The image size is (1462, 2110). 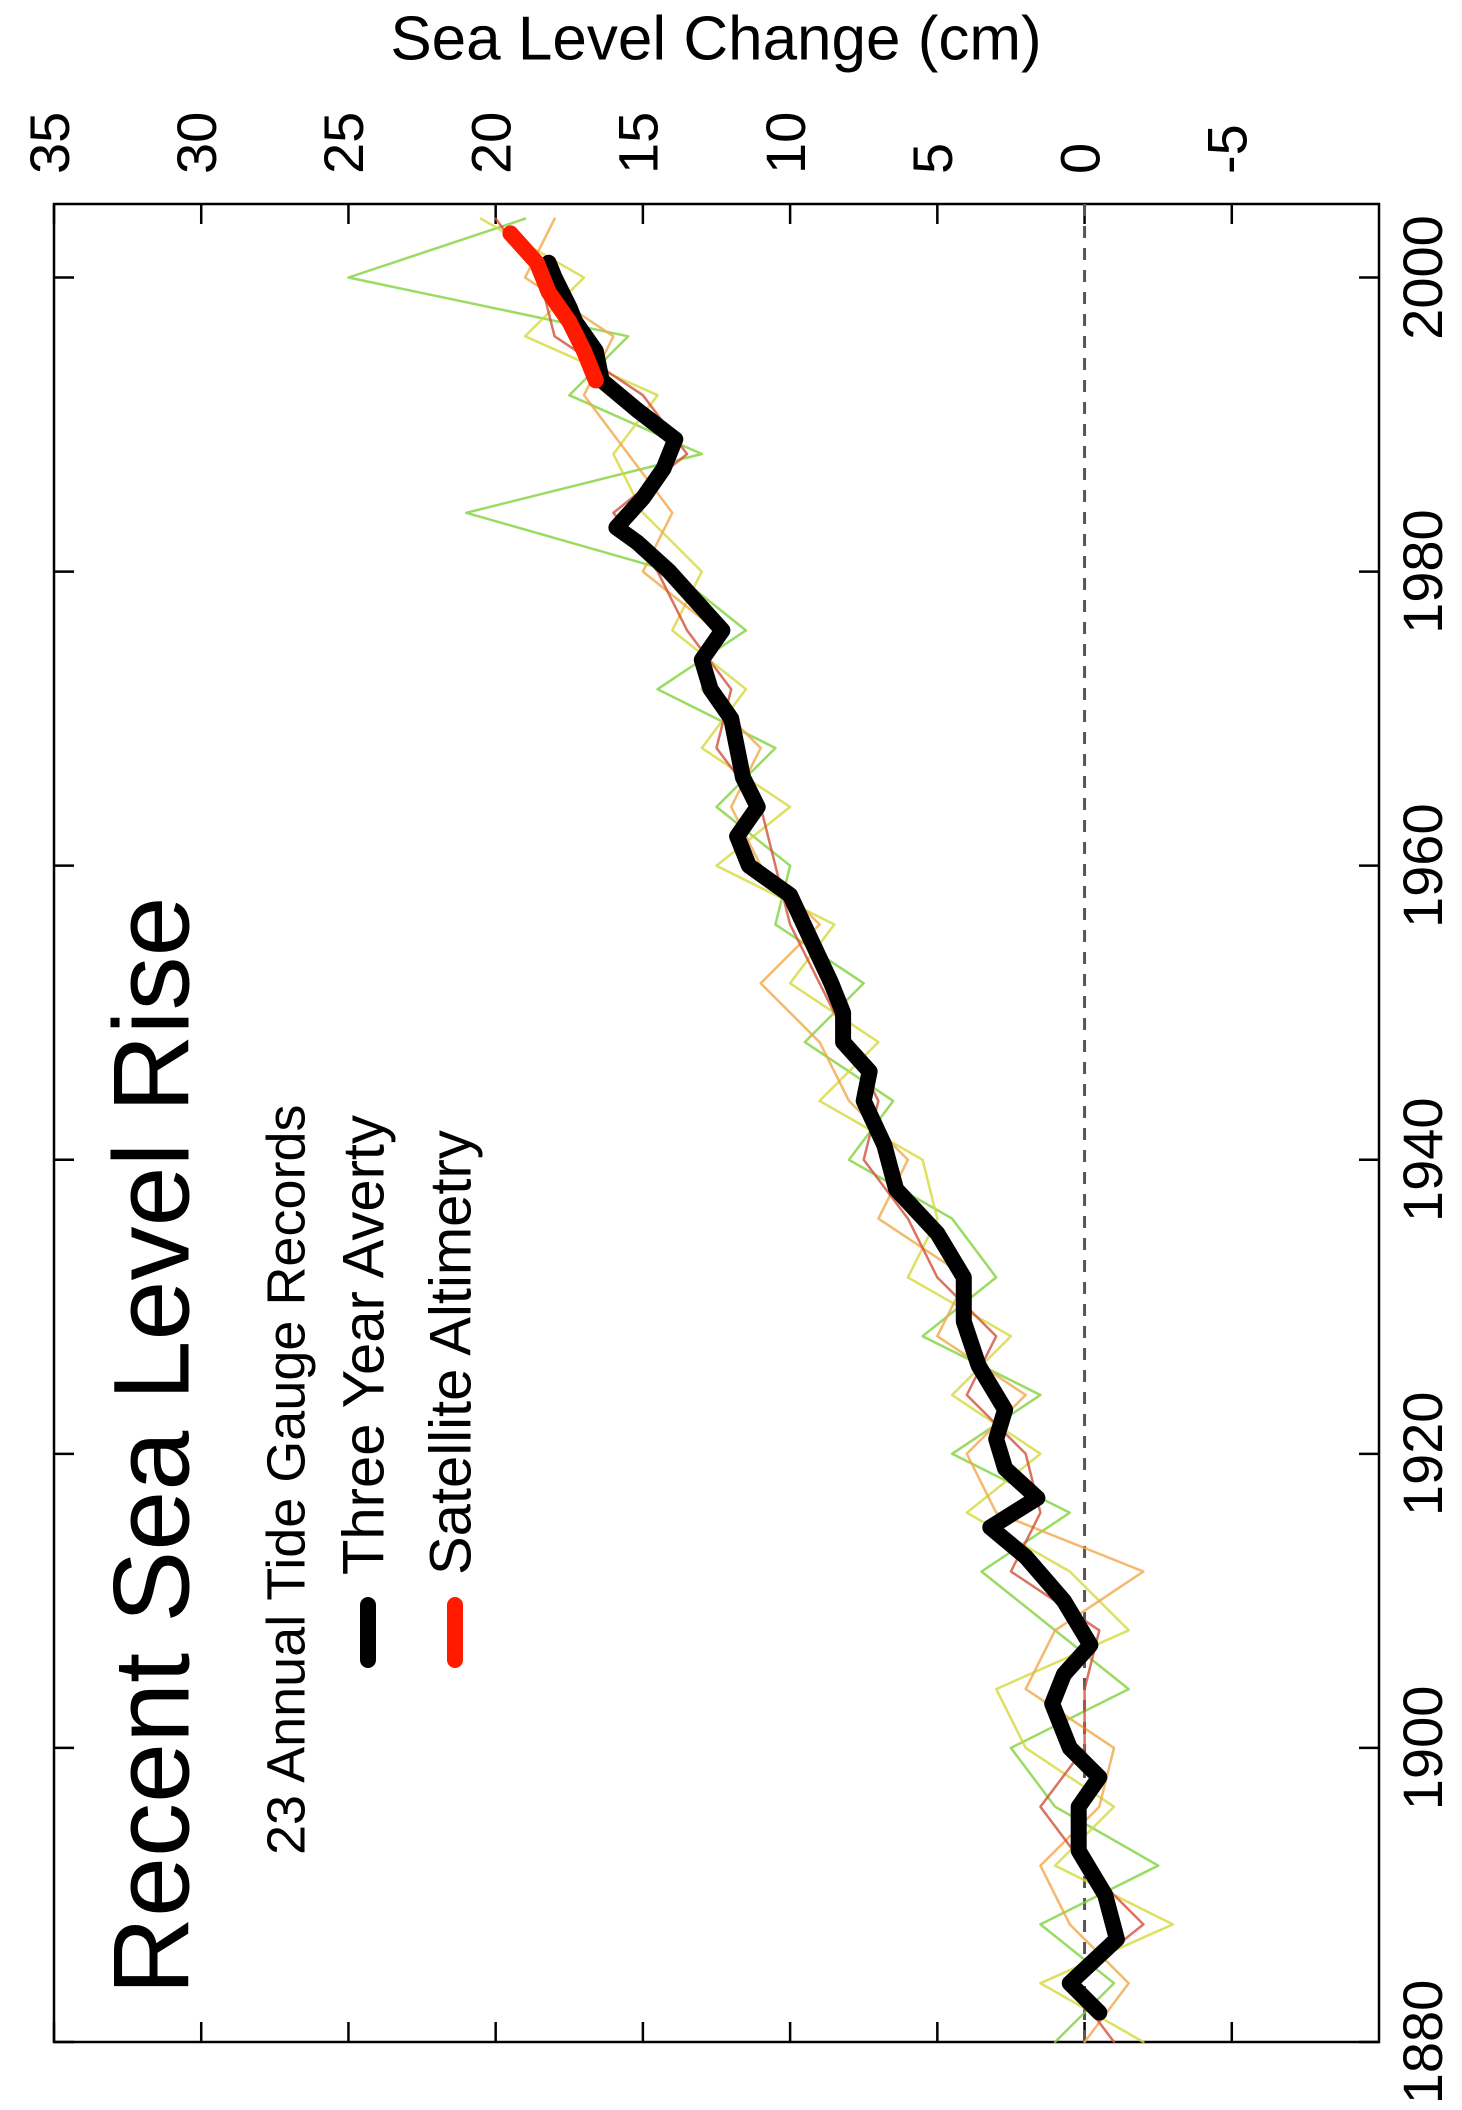 I want to click on y-tick-label: 5, so click(x=932, y=158).